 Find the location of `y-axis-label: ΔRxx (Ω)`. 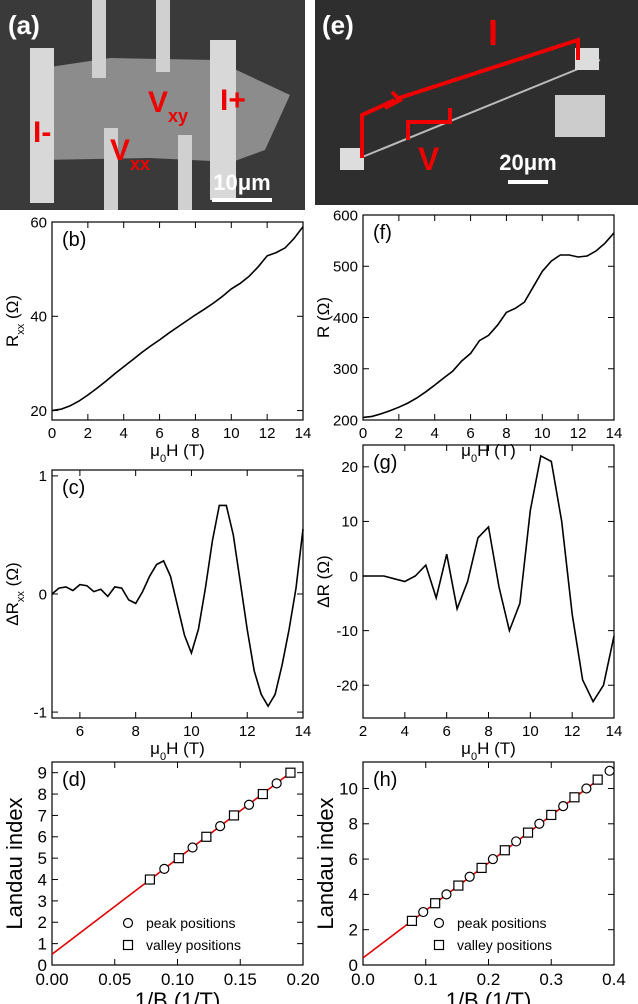

y-axis-label: ΔRxx (Ω) is located at coordinates (15, 593).